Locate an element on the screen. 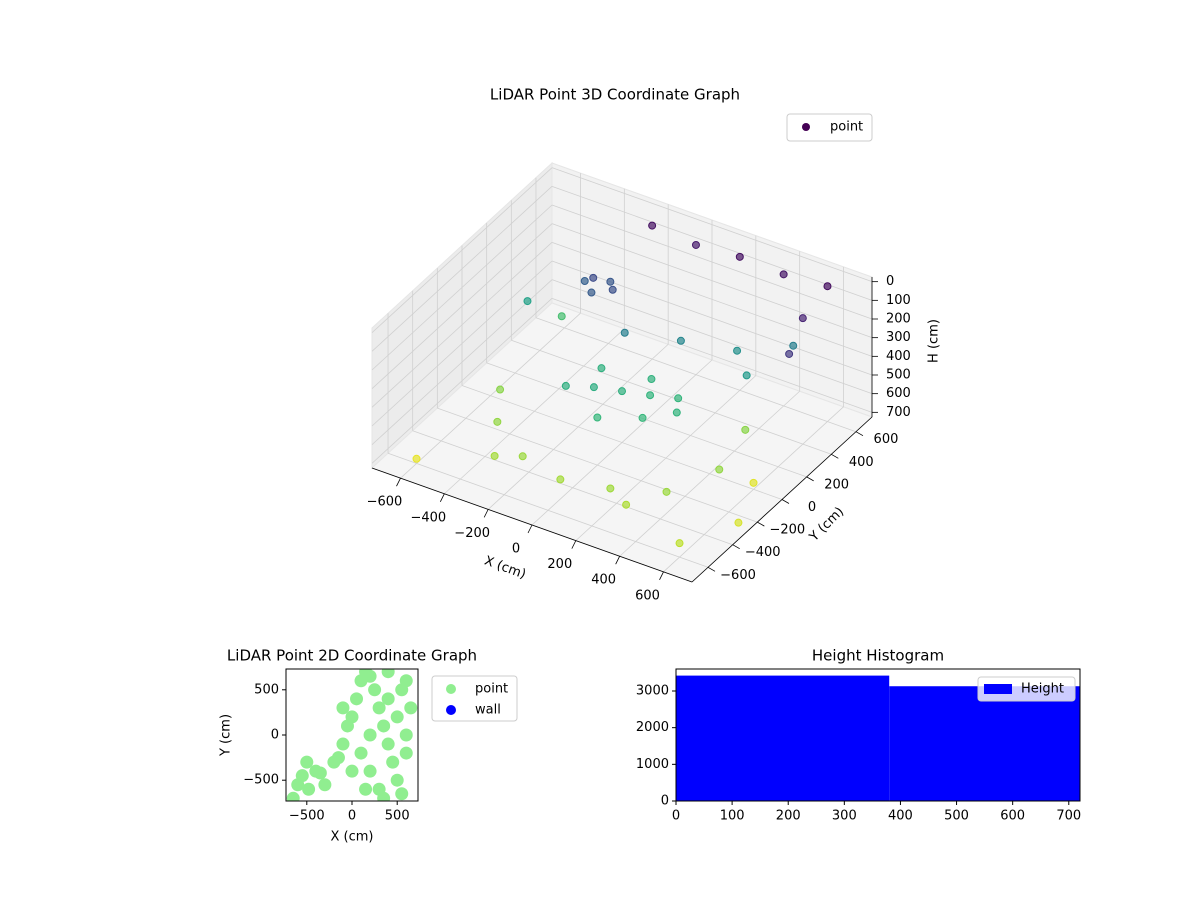  chart-title: LiDAR Point 3D Coordinate Graph is located at coordinates (615, 95).